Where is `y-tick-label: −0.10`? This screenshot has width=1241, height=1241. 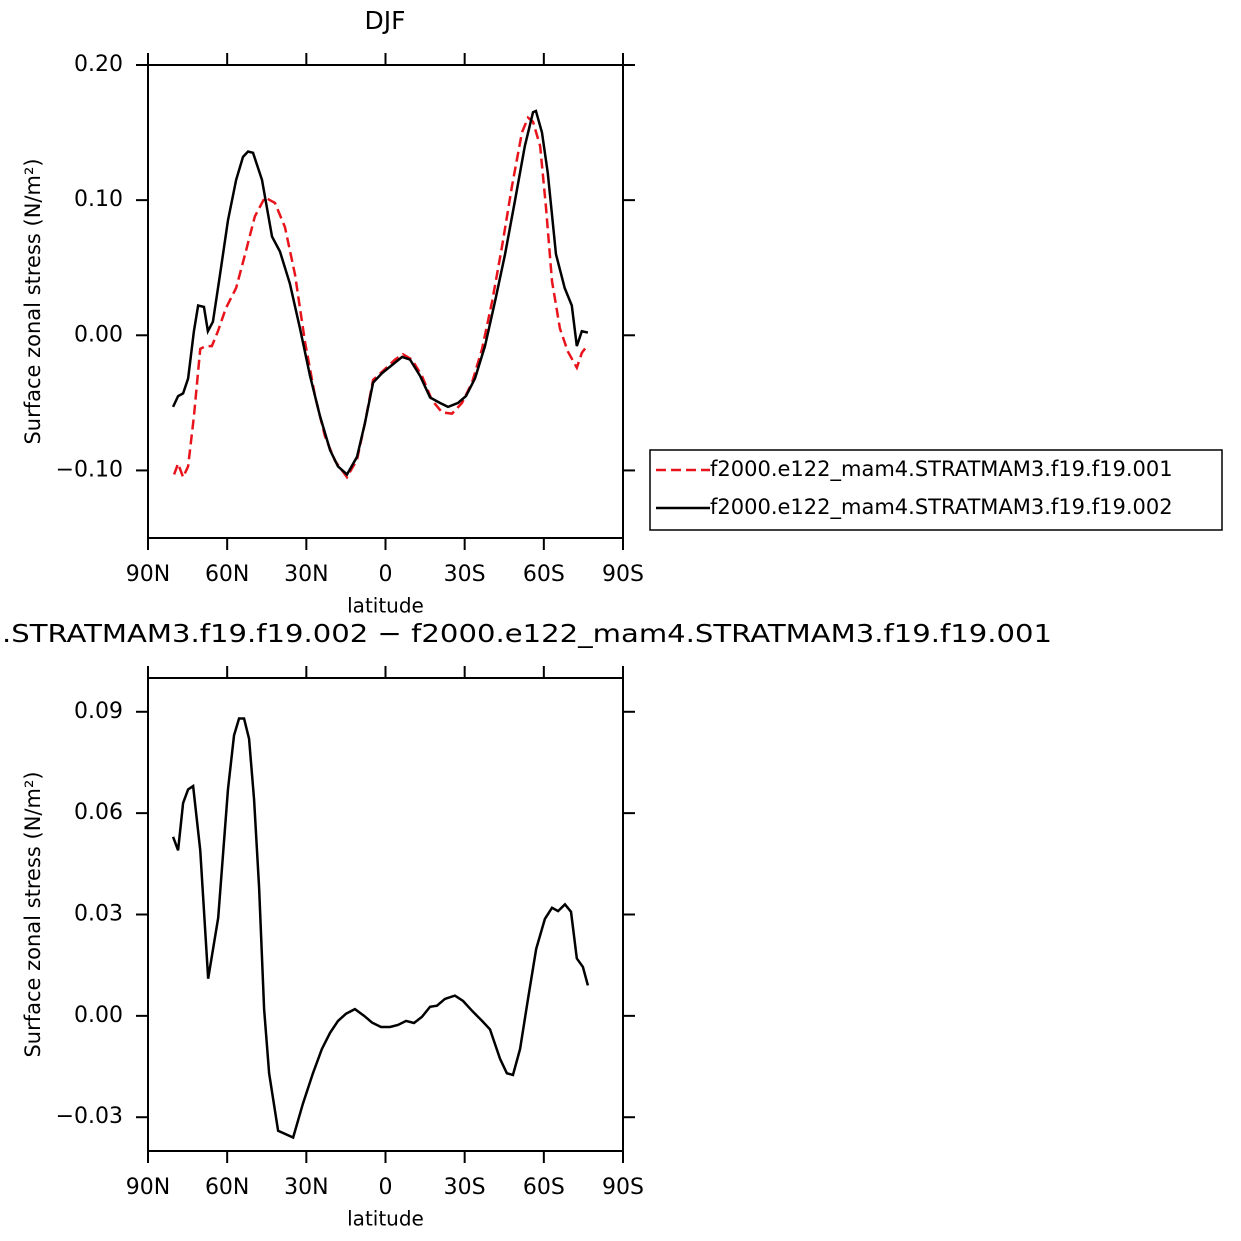 y-tick-label: −0.10 is located at coordinates (89, 469).